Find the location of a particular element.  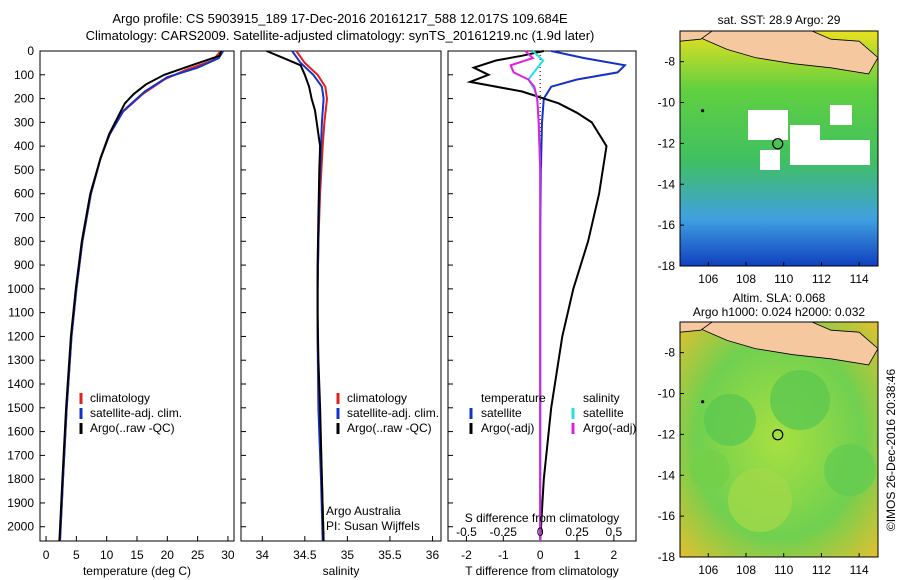

temperature-y-tick-label: 1500 is located at coordinates (20, 408).